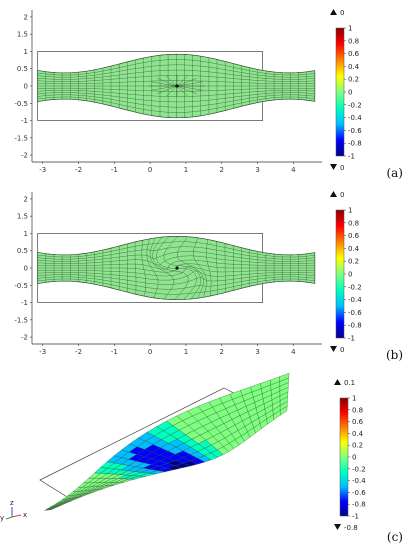  Describe the element at coordinates (21, 138) in the screenshot. I see `y-tick-label: -1.5` at that location.